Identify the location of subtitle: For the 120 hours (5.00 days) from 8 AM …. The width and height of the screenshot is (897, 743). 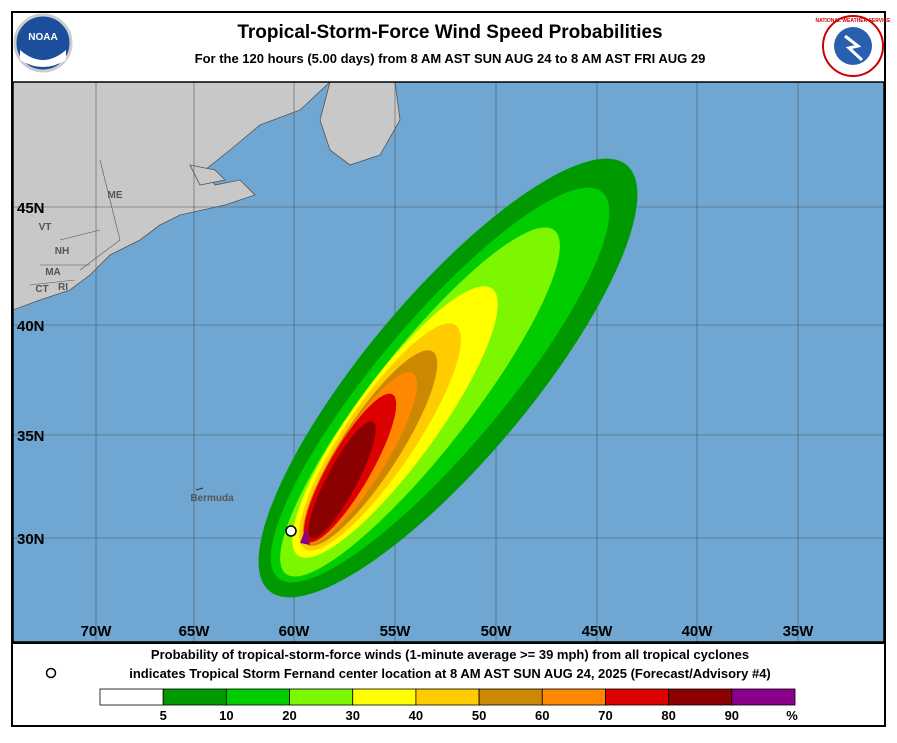
(450, 58).